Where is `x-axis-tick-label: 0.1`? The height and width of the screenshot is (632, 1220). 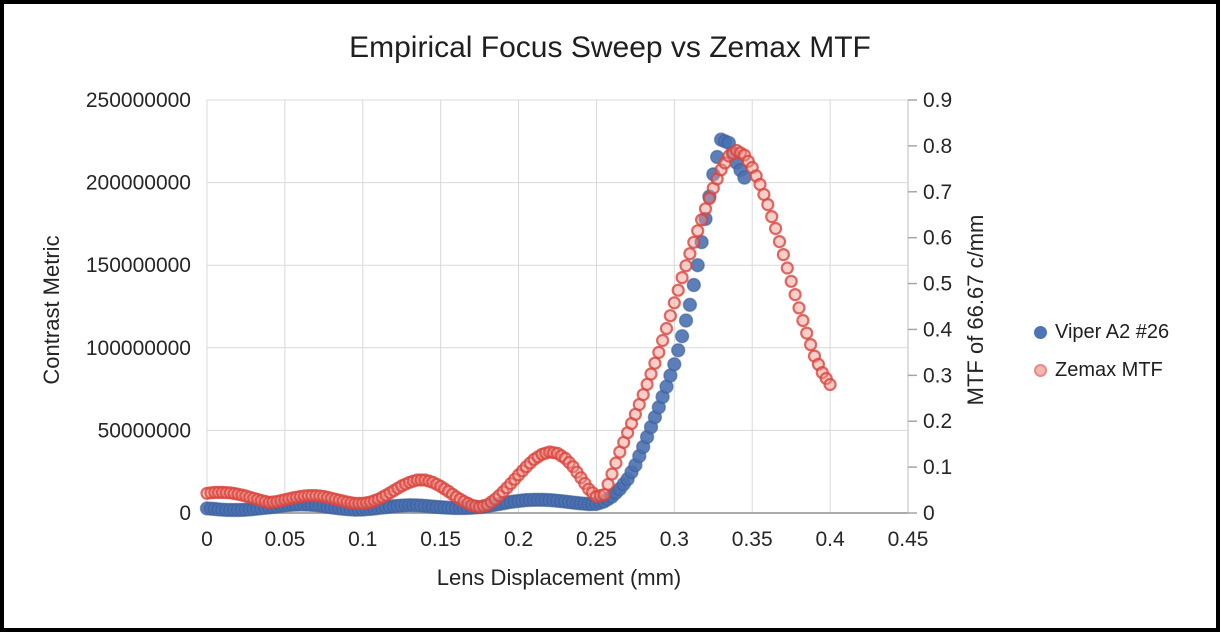 x-axis-tick-label: 0.1 is located at coordinates (362, 539).